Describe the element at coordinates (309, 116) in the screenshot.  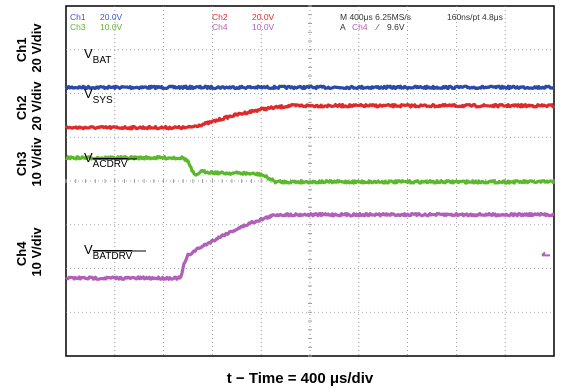
I see `trace-sys` at that location.